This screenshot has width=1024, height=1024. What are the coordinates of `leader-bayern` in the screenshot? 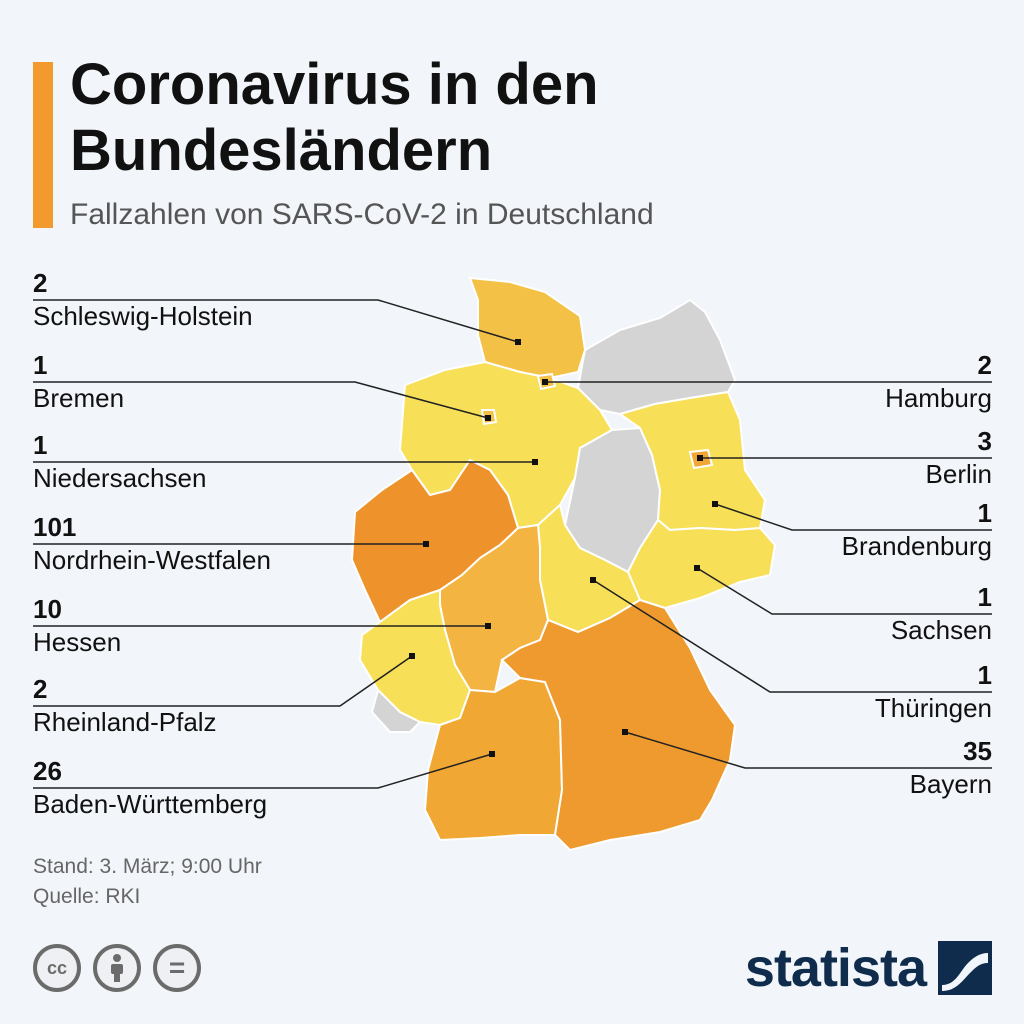 It's located at (808, 750).